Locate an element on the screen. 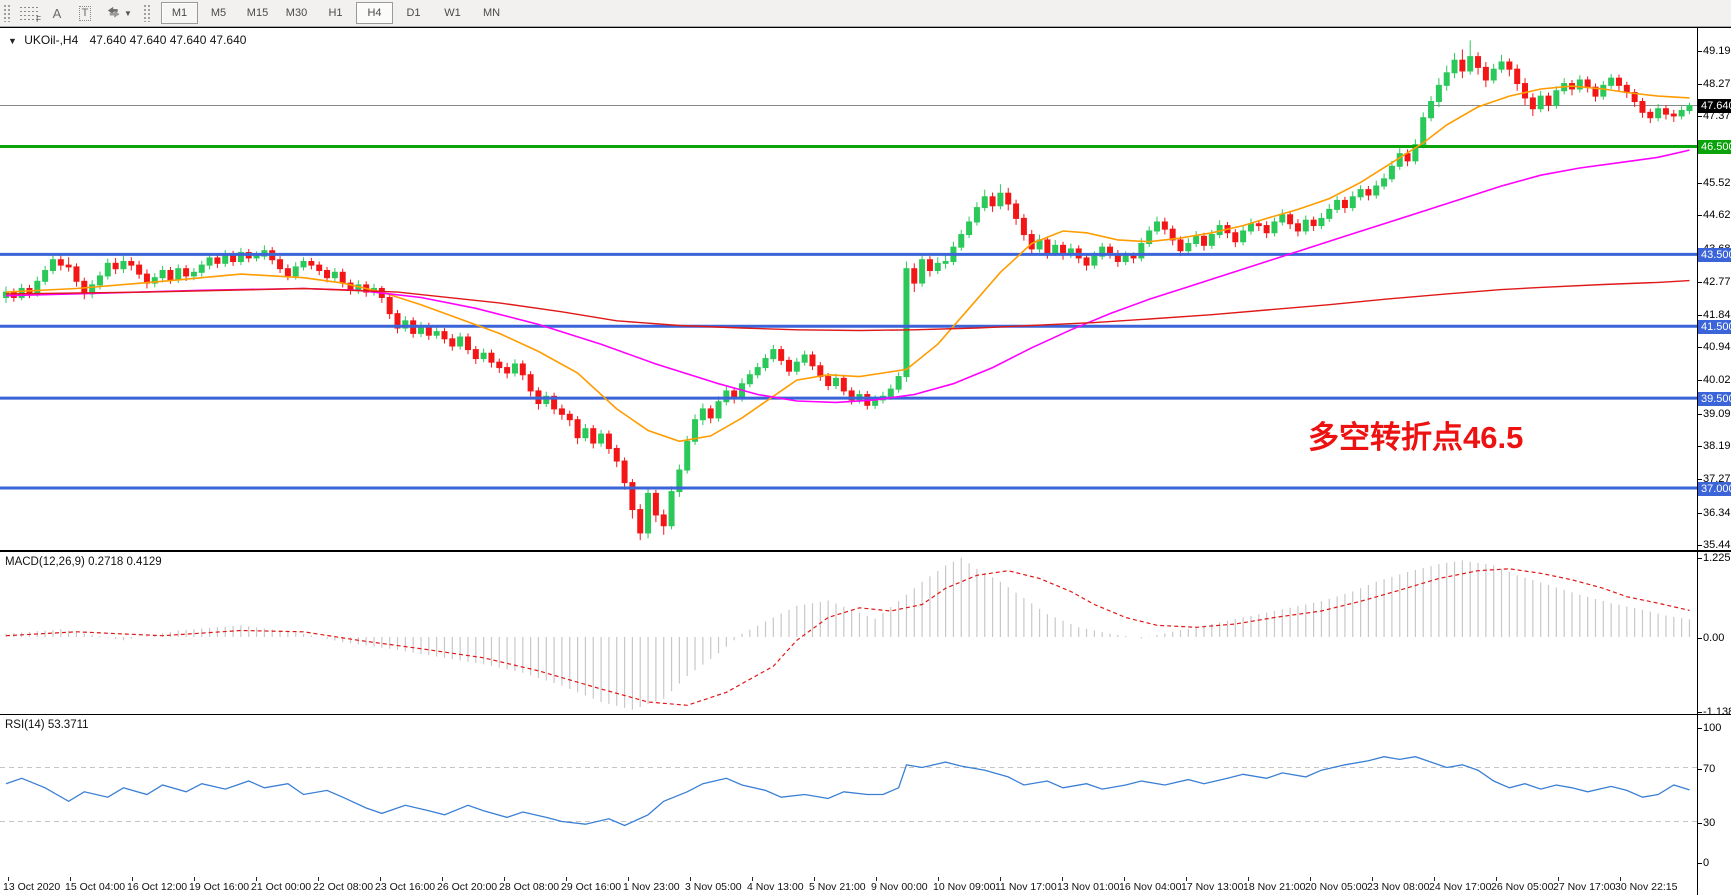 This screenshot has width=1731, height=895. tf-button-d1: D1 is located at coordinates (413, 13).